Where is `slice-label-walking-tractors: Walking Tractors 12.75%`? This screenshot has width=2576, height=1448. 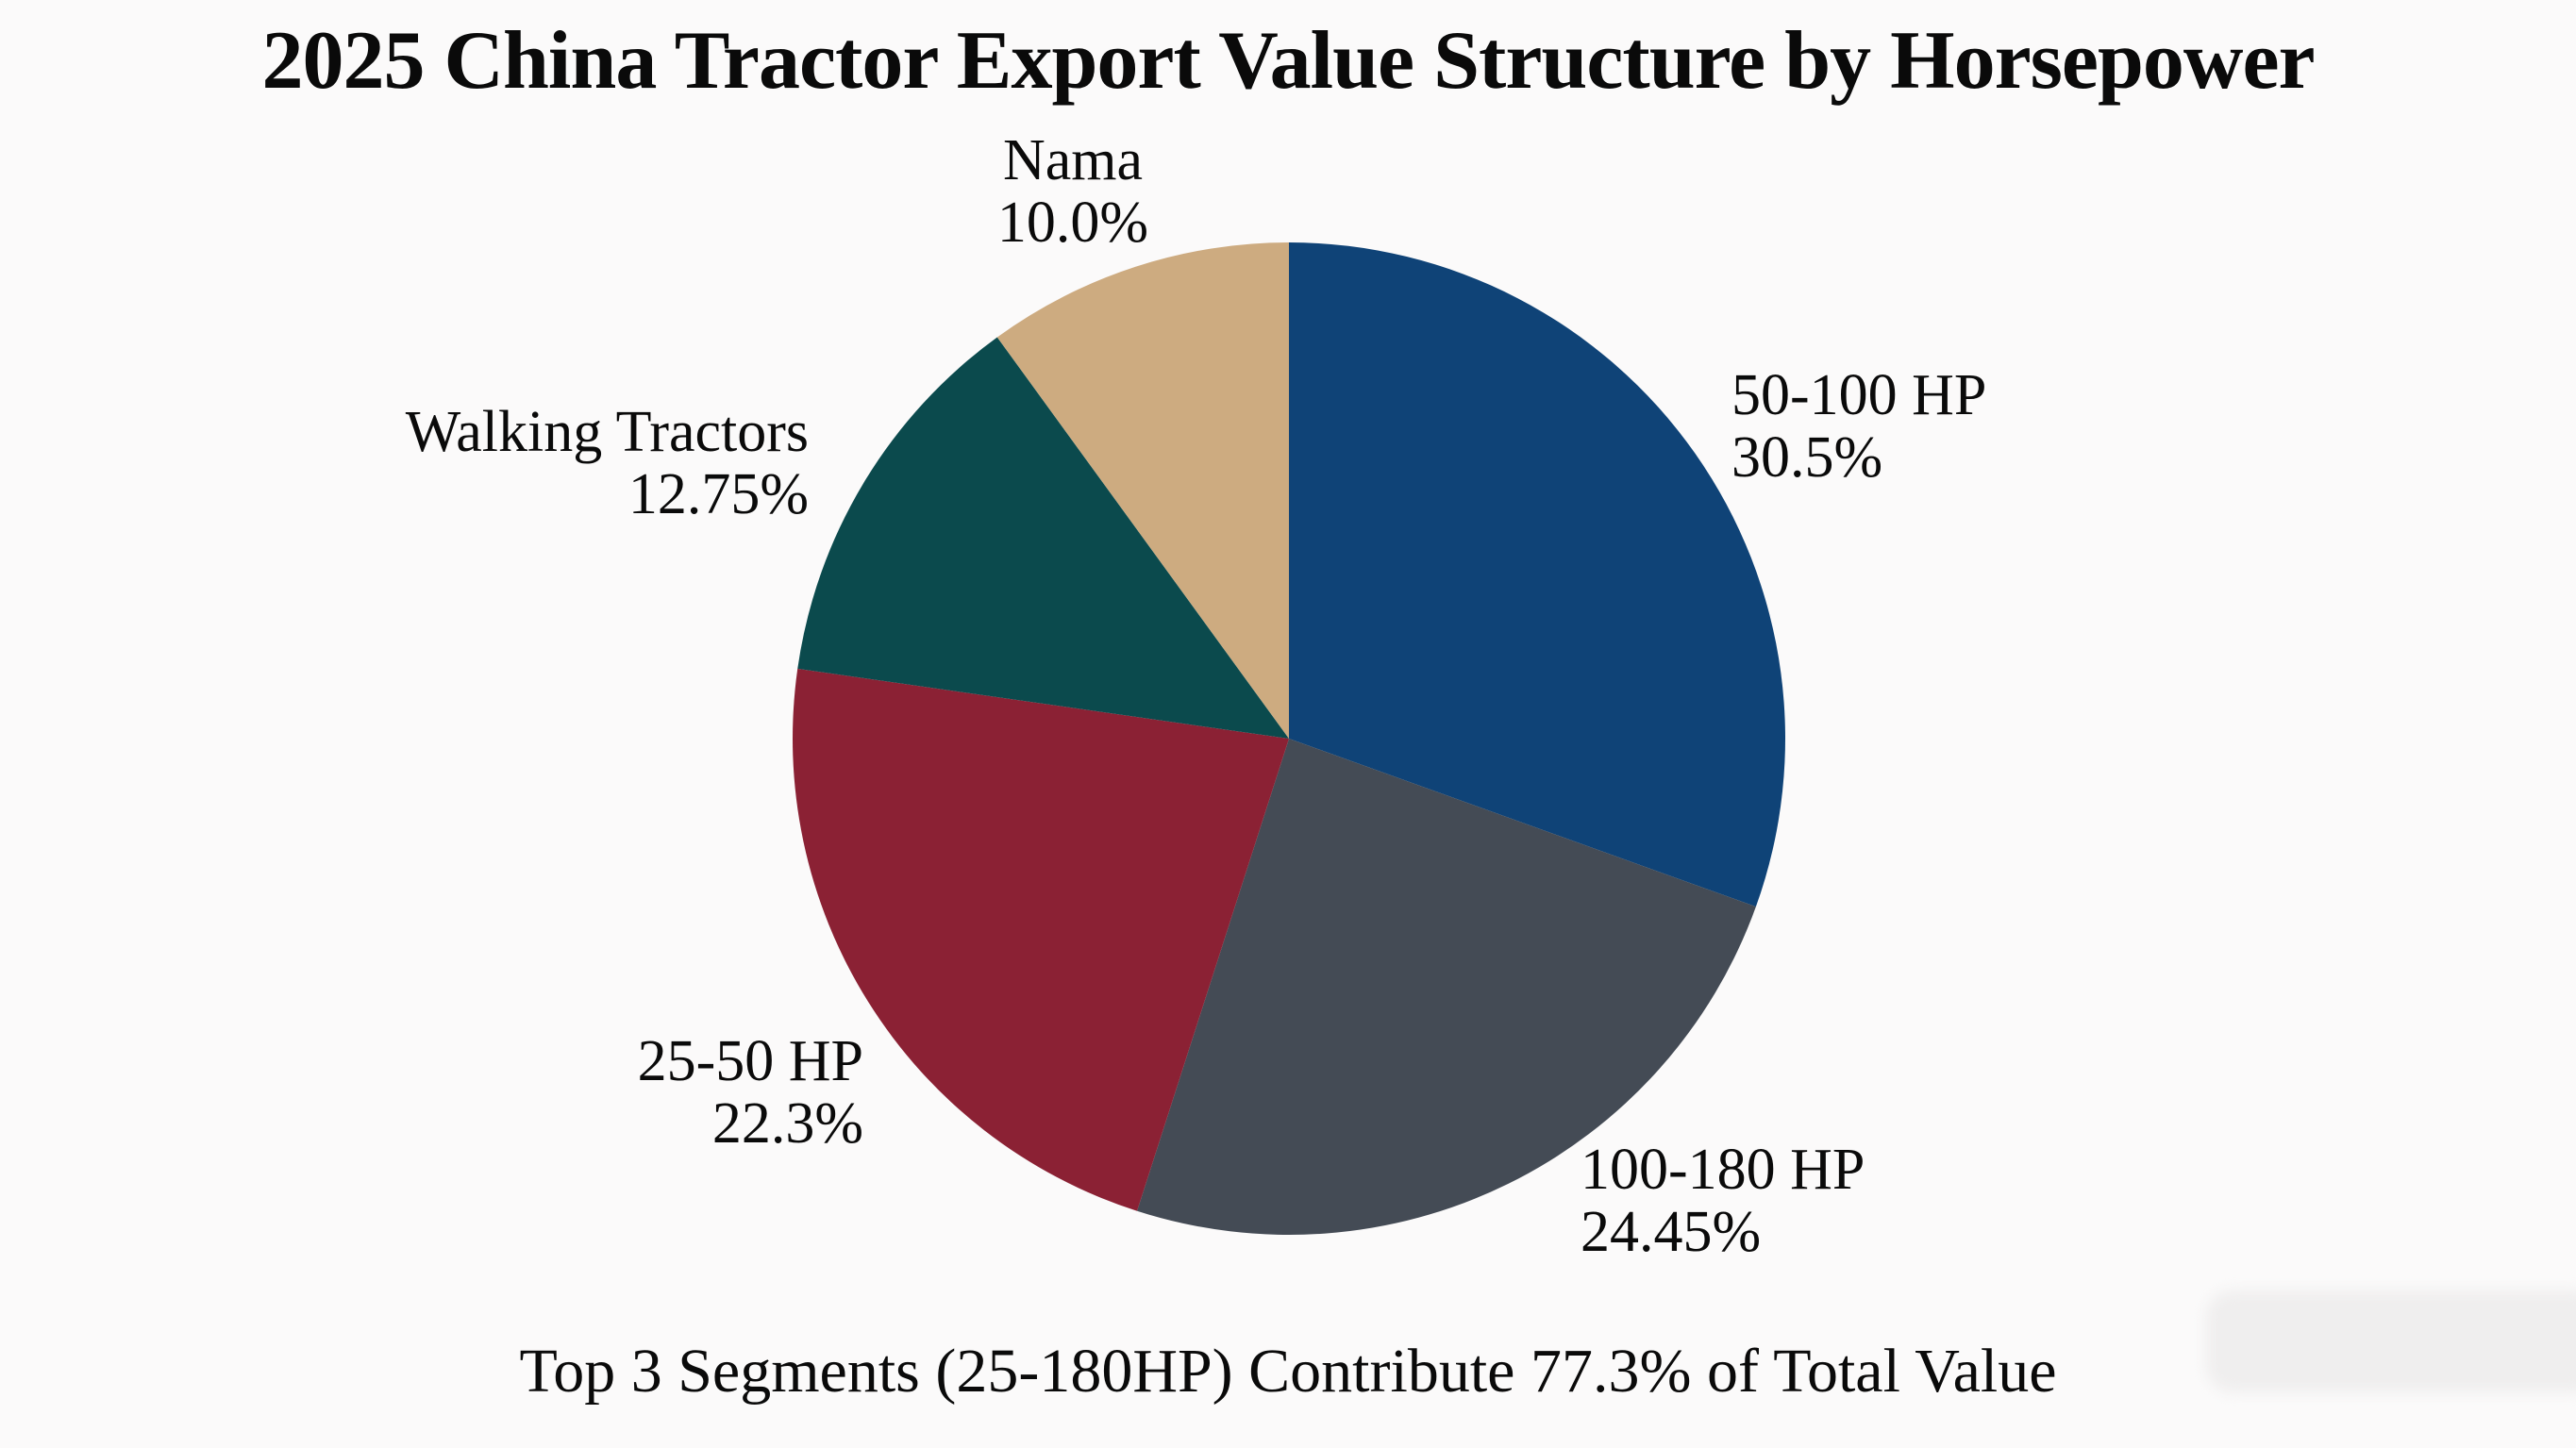
slice-label-walking-tractors: Walking Tractors 12.75% is located at coordinates (607, 463).